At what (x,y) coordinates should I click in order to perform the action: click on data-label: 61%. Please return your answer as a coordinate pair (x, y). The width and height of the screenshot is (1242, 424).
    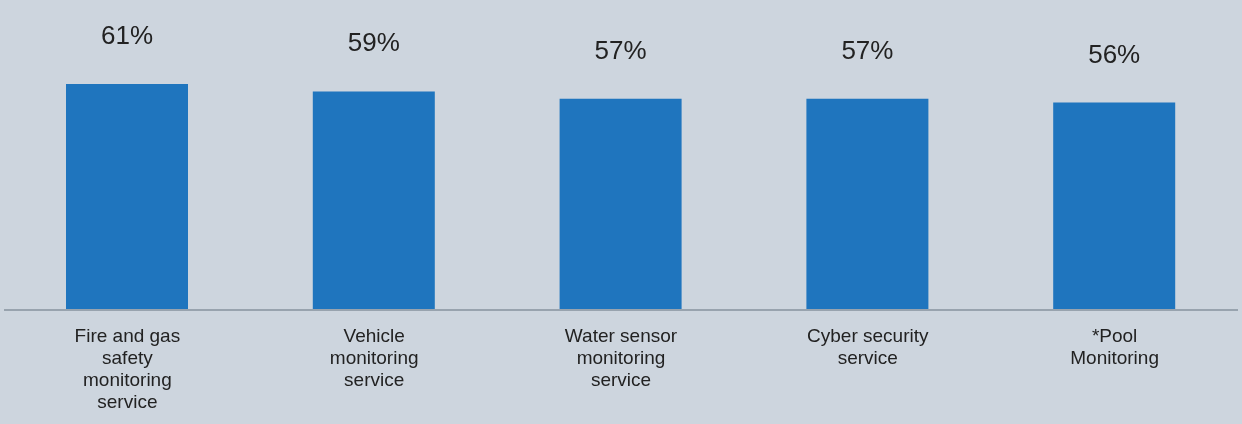
    Looking at the image, I should click on (127, 35).